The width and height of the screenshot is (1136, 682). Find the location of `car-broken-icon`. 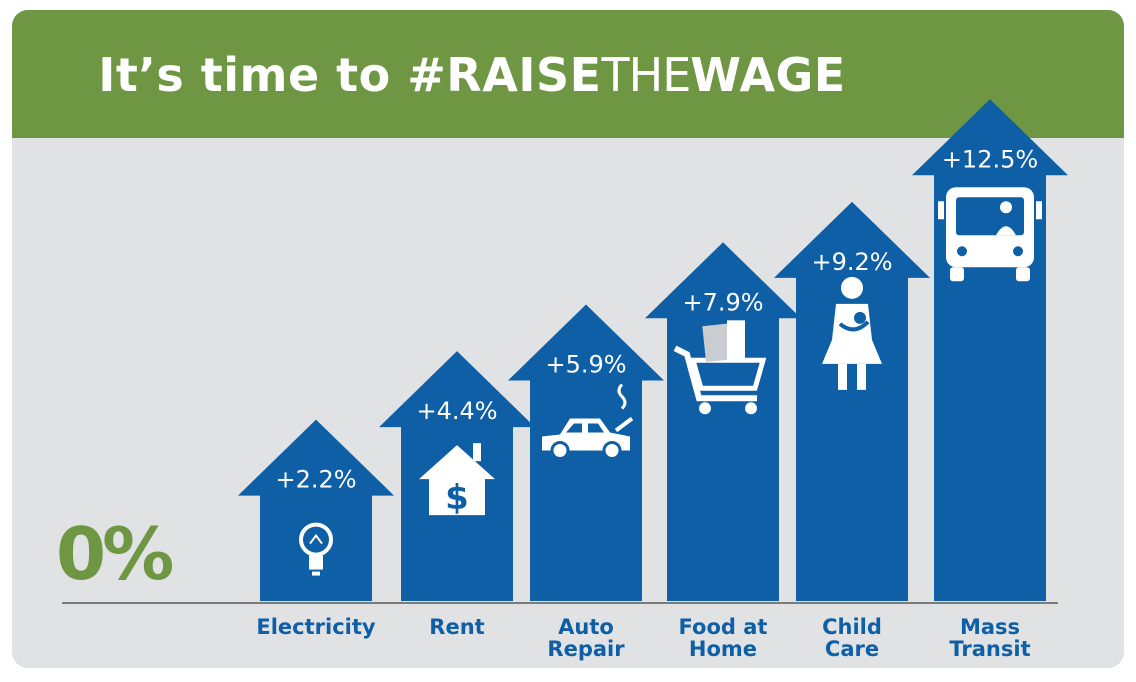

car-broken-icon is located at coordinates (588, 422).